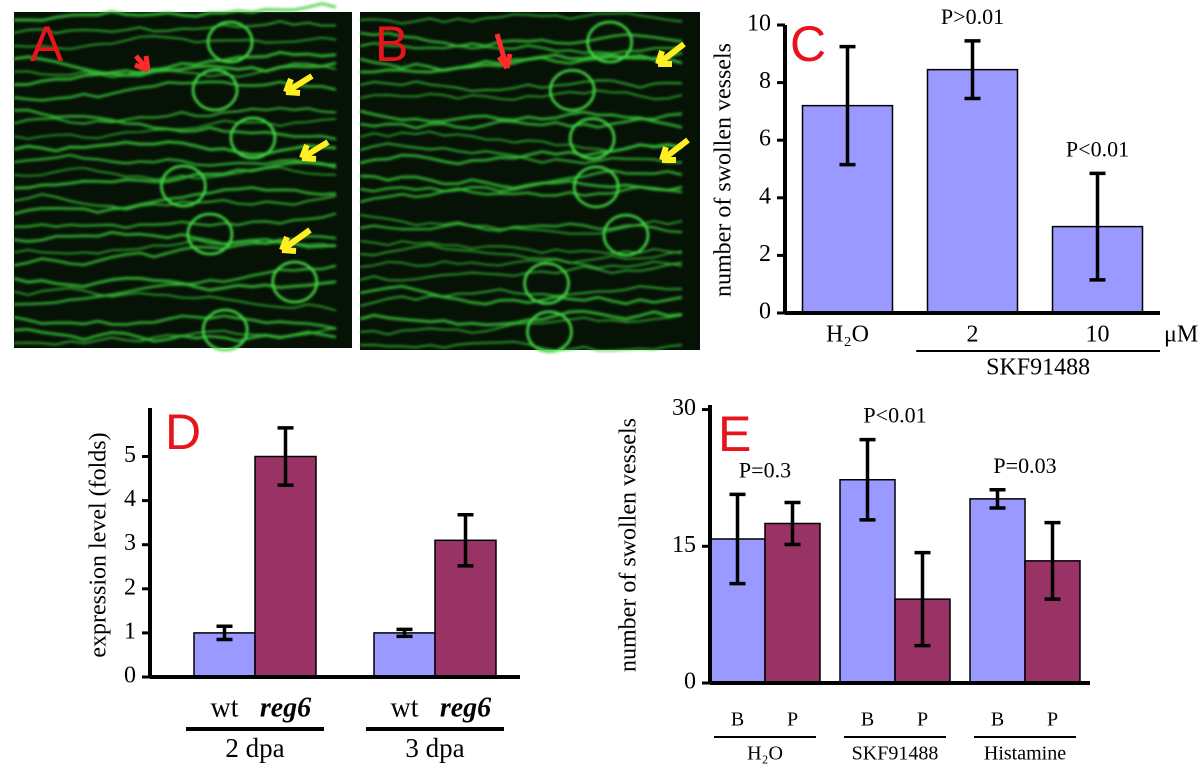 Image resolution: width=1200 pixels, height=778 pixels. I want to click on texture-b, so click(521, 182).